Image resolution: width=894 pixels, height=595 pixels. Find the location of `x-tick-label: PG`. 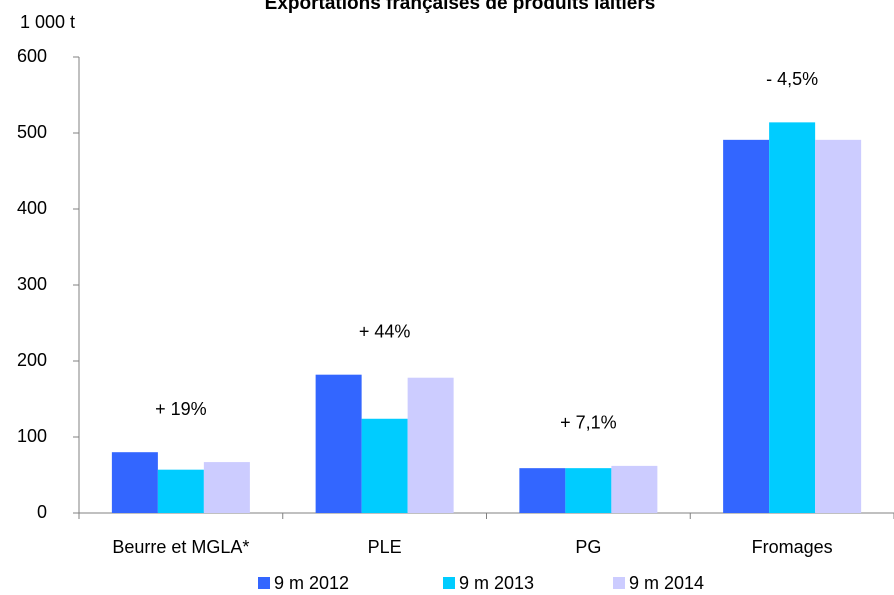

x-tick-label: PG is located at coordinates (588, 547).